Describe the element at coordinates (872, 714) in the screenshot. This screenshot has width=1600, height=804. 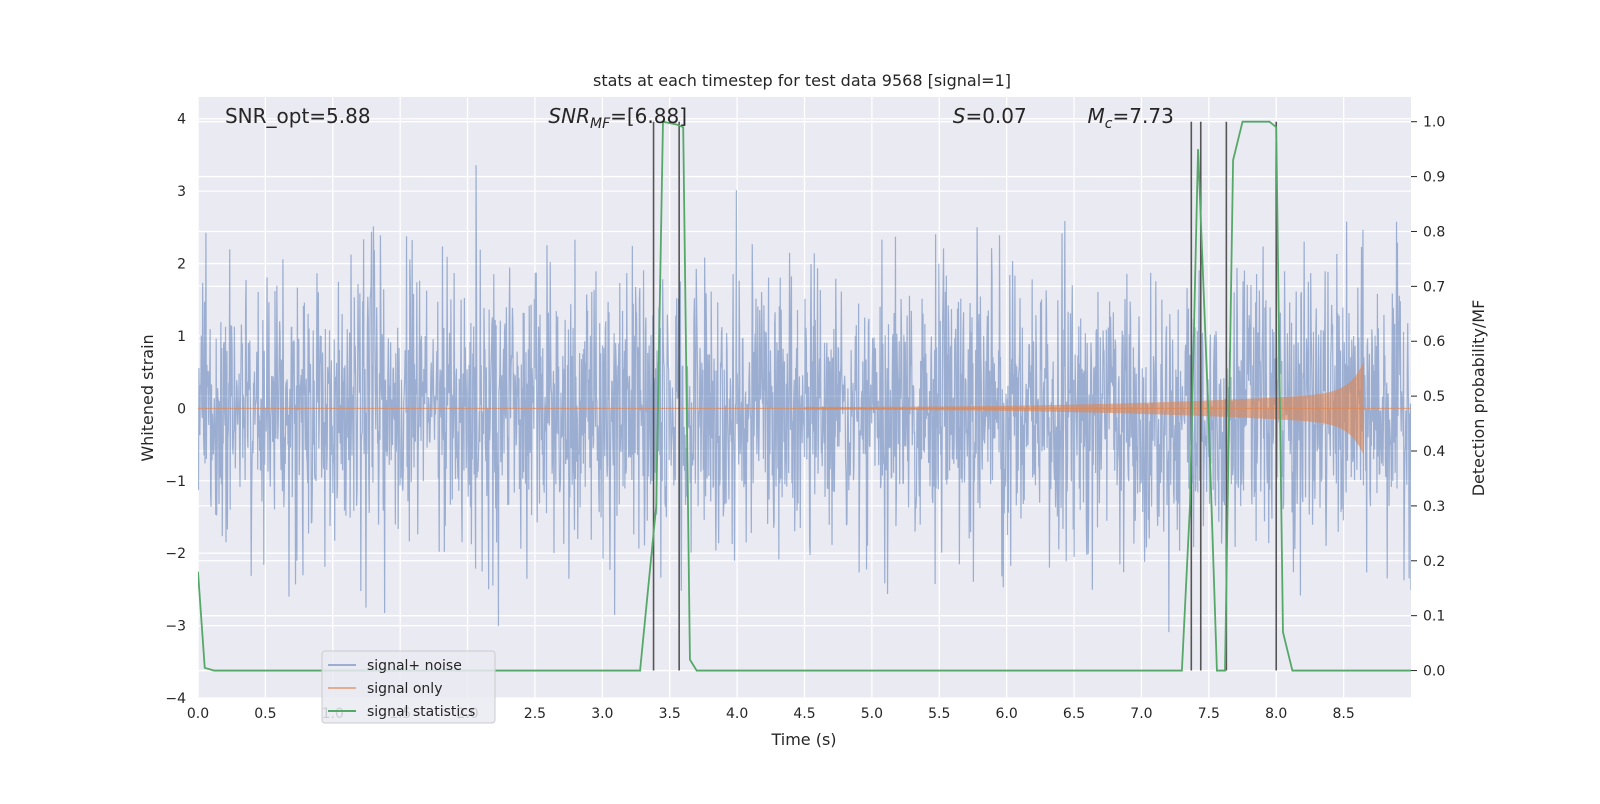
I see `x-tick-label: 5.0` at that location.